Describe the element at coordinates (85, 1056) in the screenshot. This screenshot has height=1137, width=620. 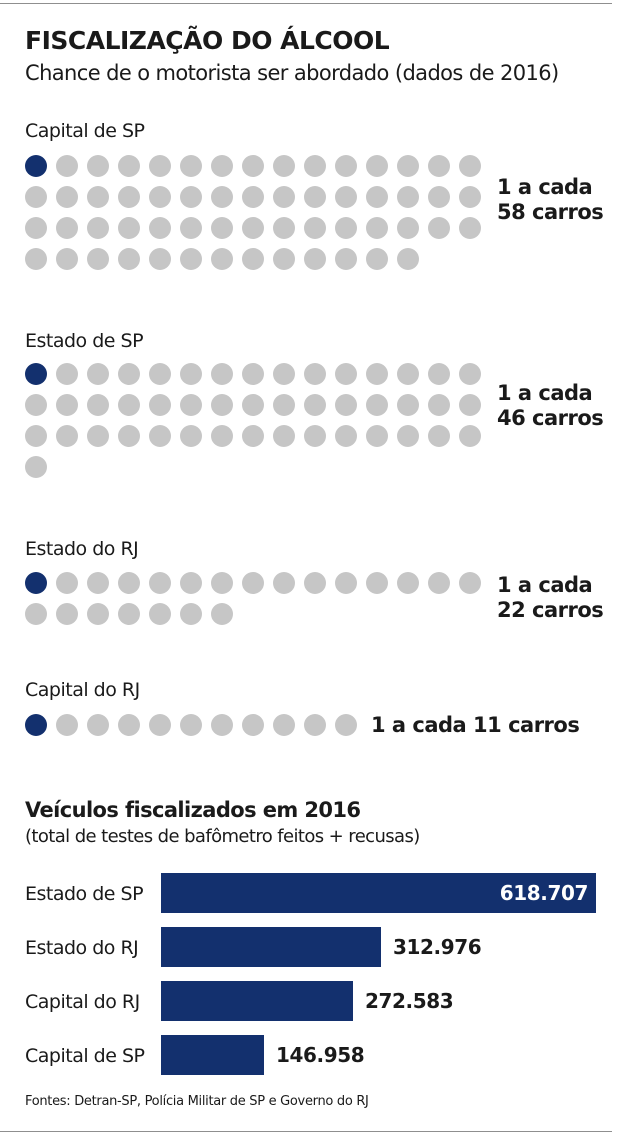
I see `bar-label-capital-sp: Capital de SP` at that location.